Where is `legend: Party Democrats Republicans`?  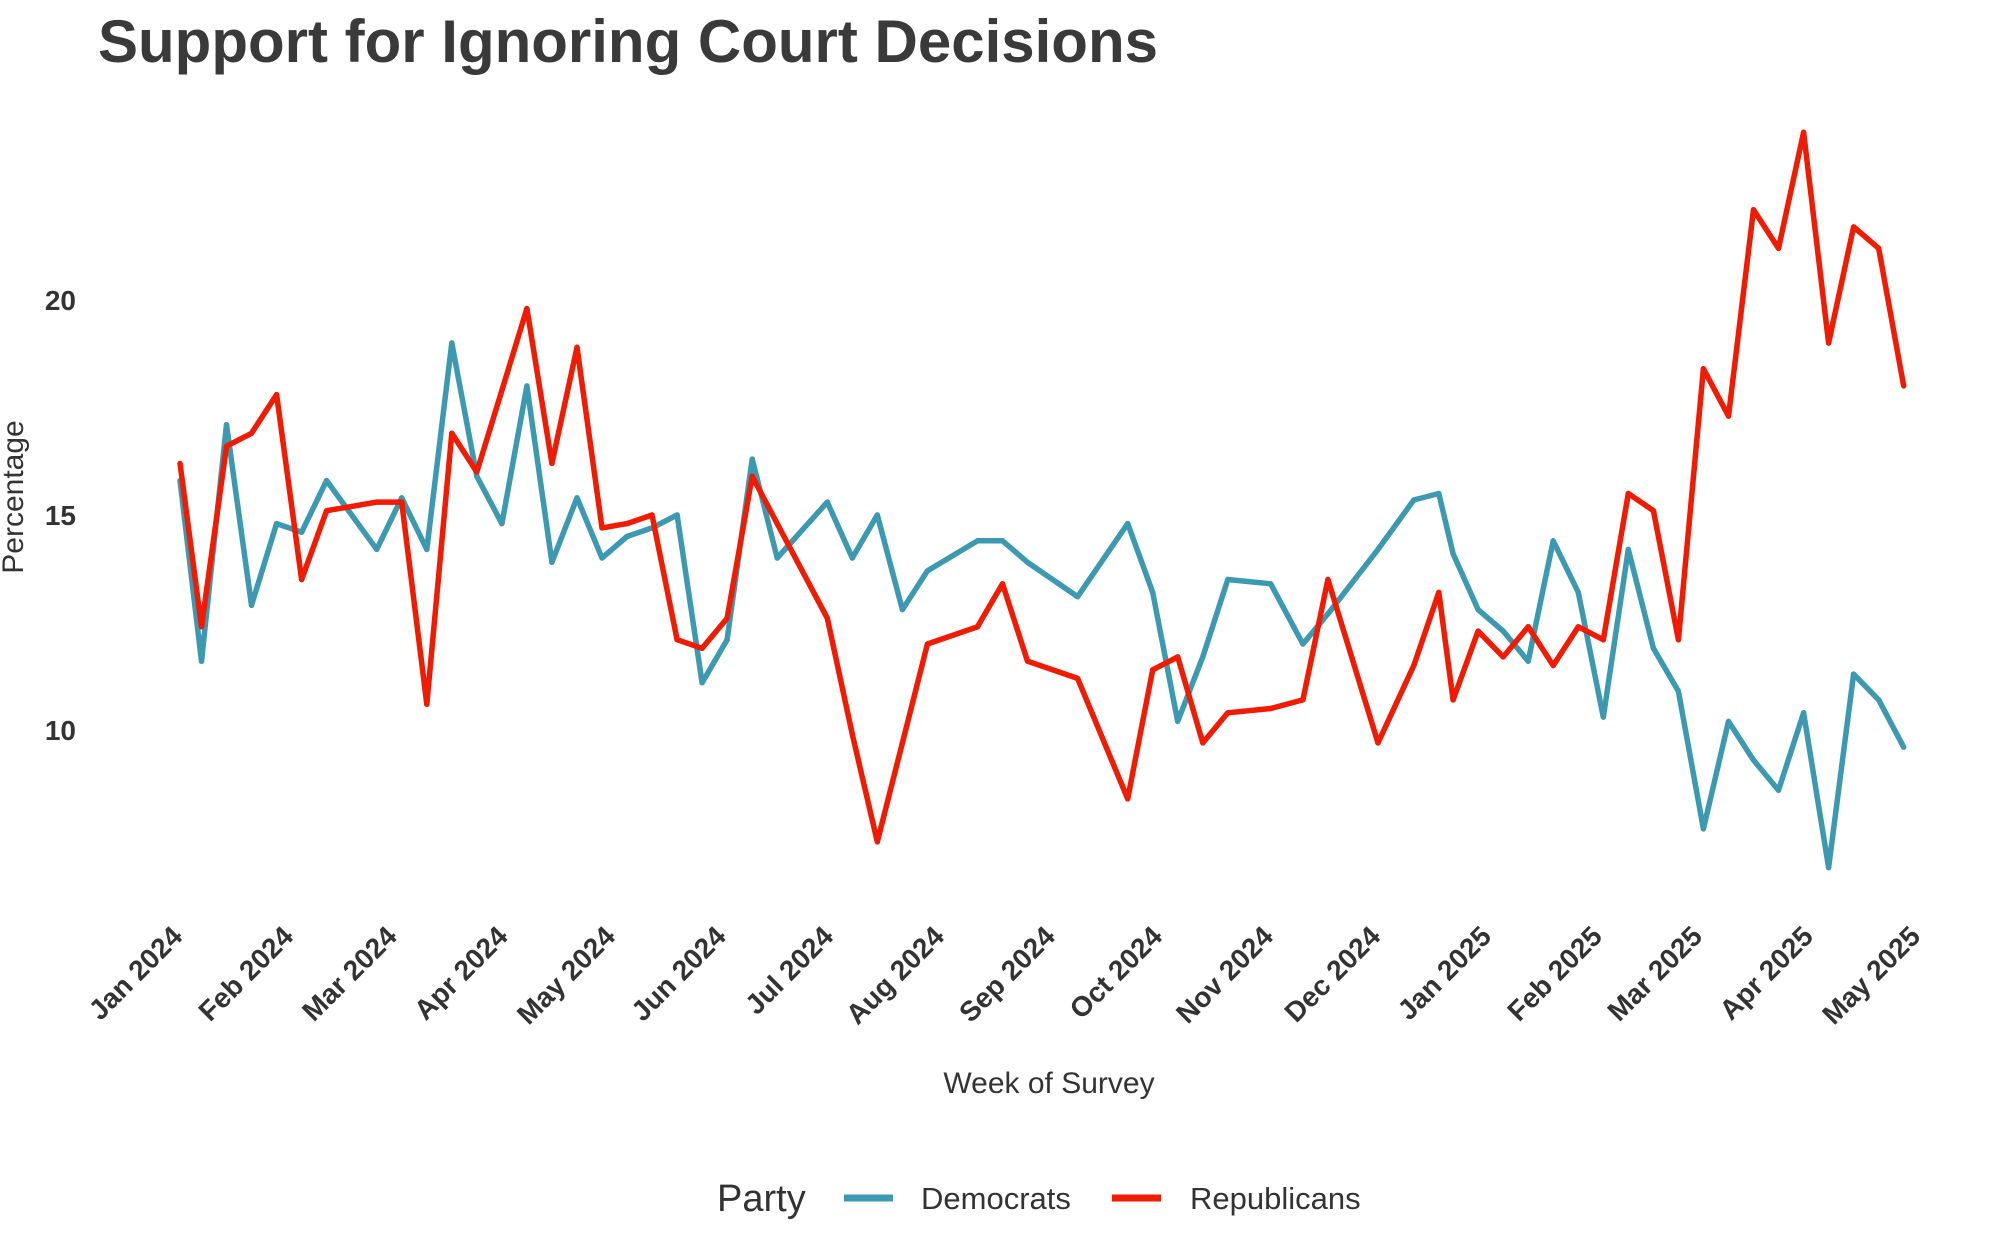
legend: Party Democrats Republicans is located at coordinates (1039, 1199).